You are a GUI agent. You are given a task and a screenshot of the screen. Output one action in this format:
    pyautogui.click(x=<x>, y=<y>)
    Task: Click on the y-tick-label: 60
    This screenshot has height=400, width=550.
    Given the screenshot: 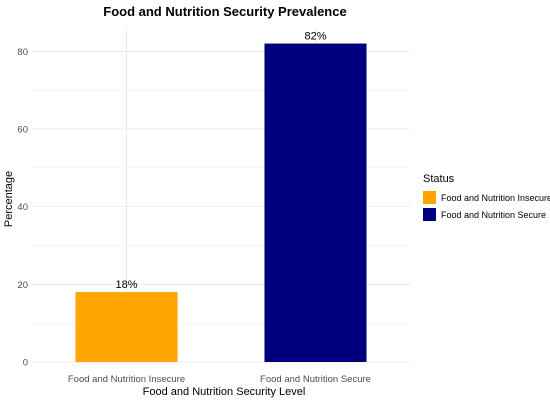 What is the action you would take?
    pyautogui.click(x=22, y=129)
    